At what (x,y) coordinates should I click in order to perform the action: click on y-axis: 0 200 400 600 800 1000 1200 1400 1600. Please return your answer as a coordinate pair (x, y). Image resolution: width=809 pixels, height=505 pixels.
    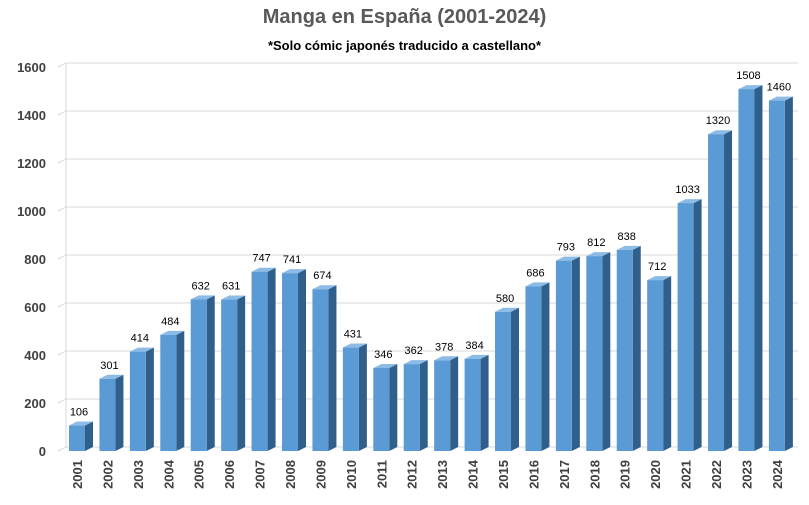
    Looking at the image, I should click on (31, 259).